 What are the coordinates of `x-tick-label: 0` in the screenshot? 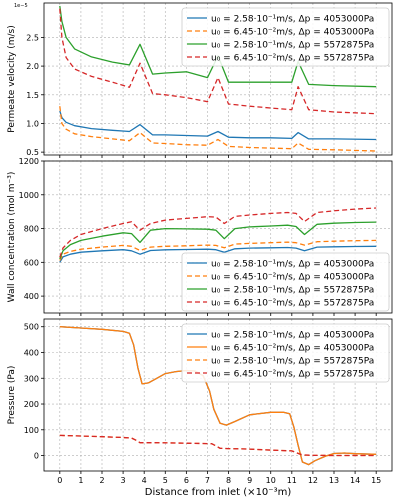 It's located at (59, 480).